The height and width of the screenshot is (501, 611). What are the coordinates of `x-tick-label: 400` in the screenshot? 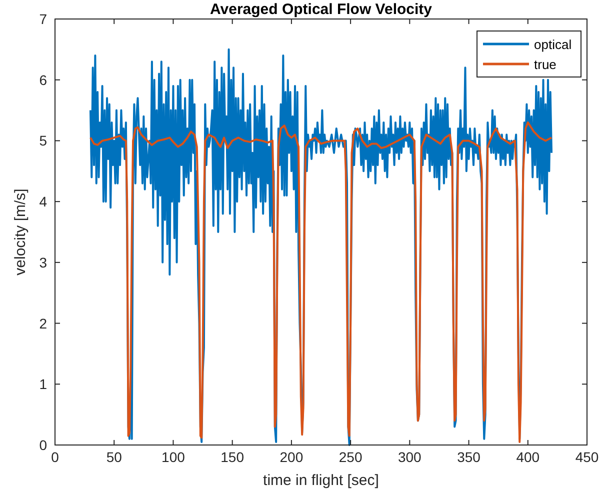 It's located at (528, 457).